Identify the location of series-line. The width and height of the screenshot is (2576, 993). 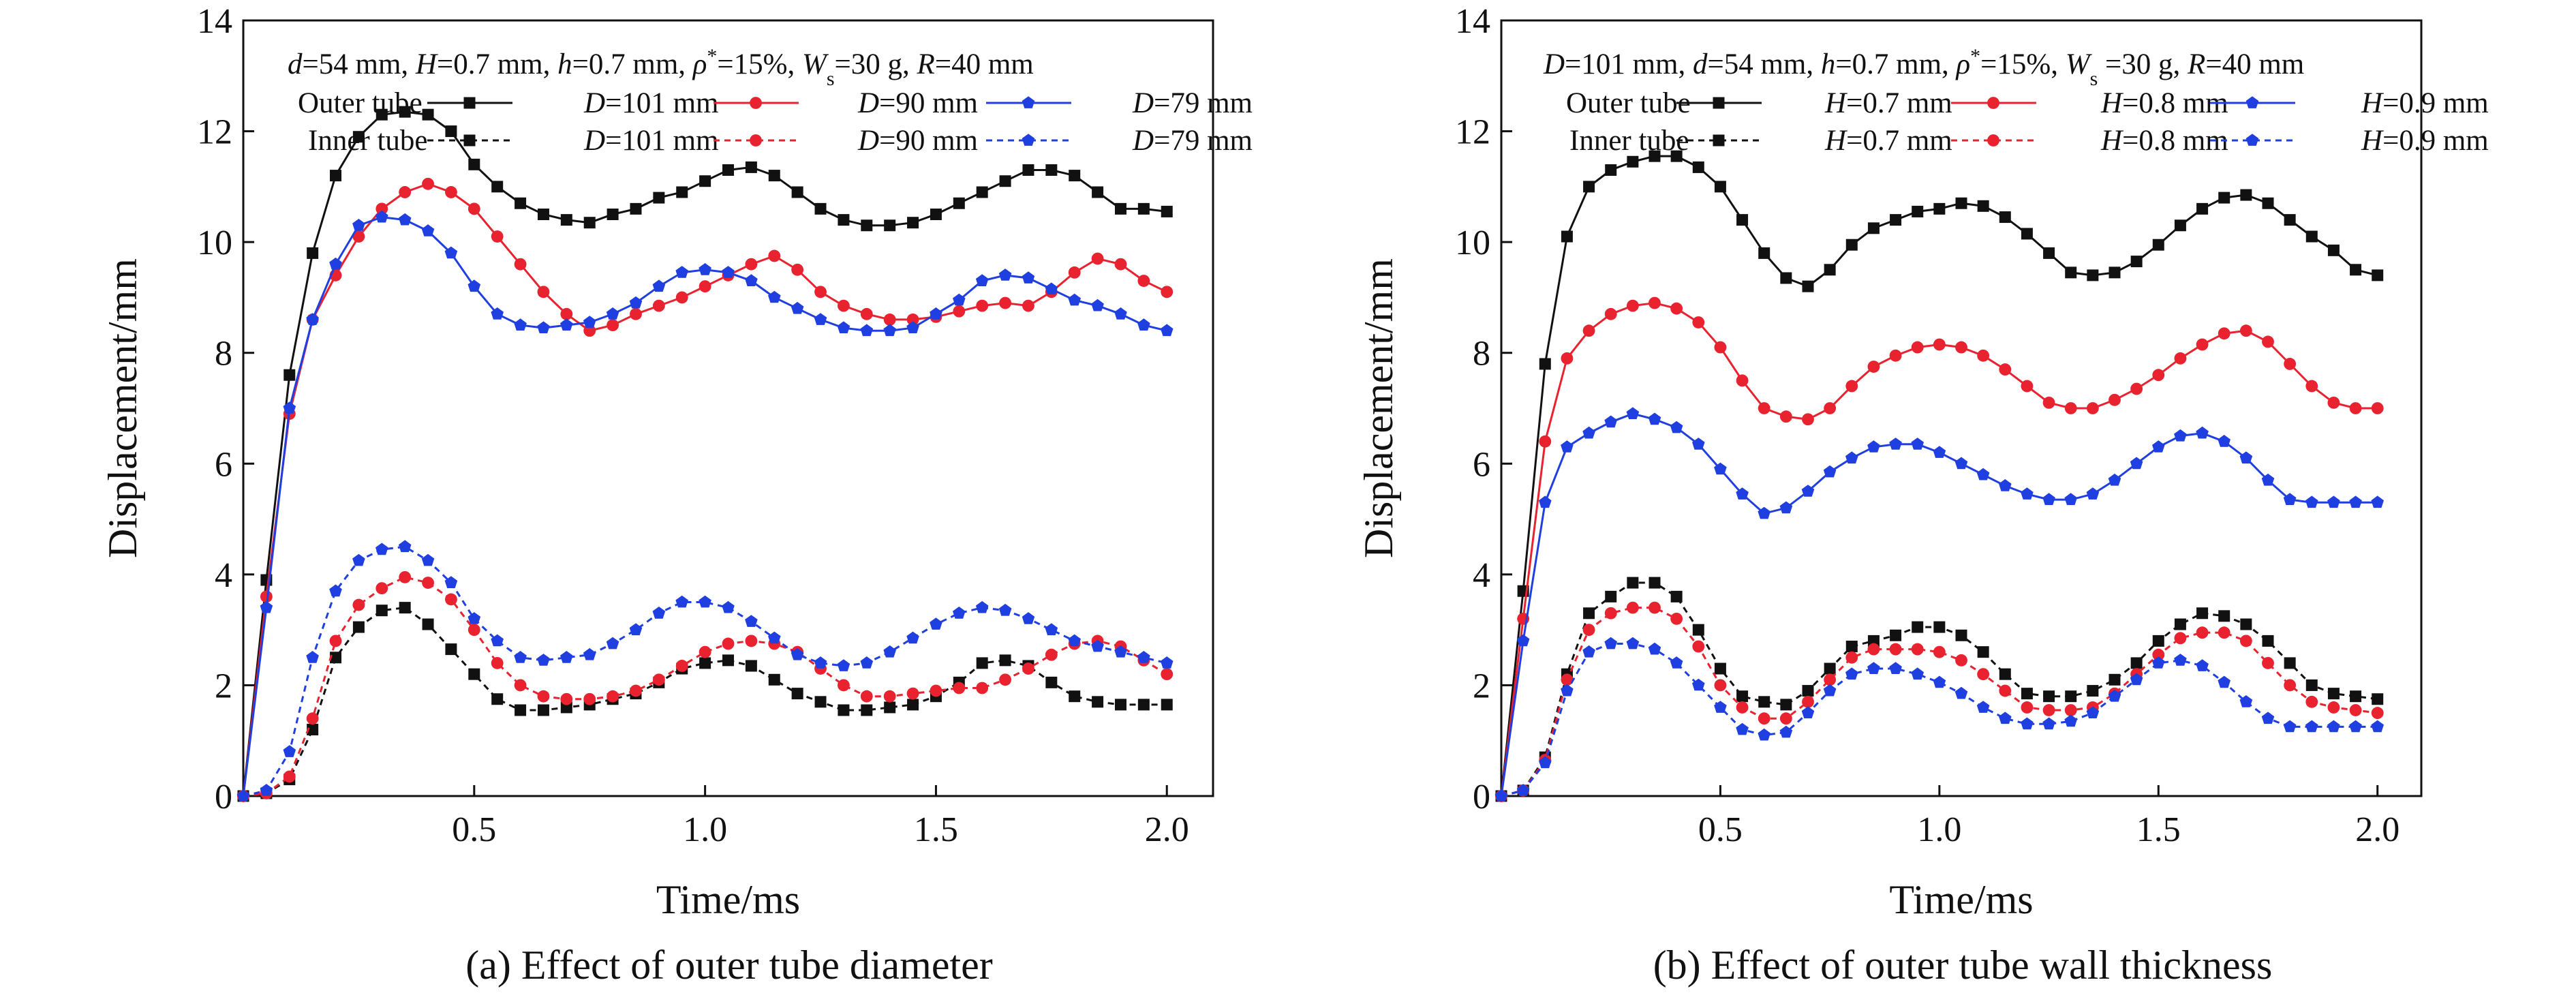
(1940, 689).